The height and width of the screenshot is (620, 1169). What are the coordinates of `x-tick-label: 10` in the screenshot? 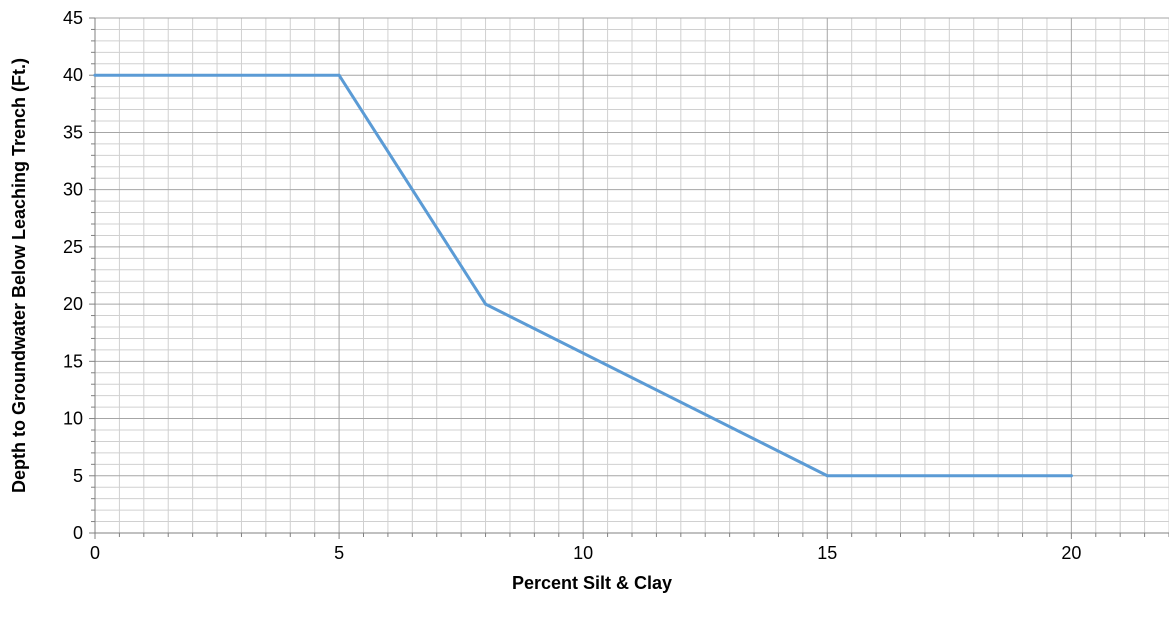 It's located at (583, 553).